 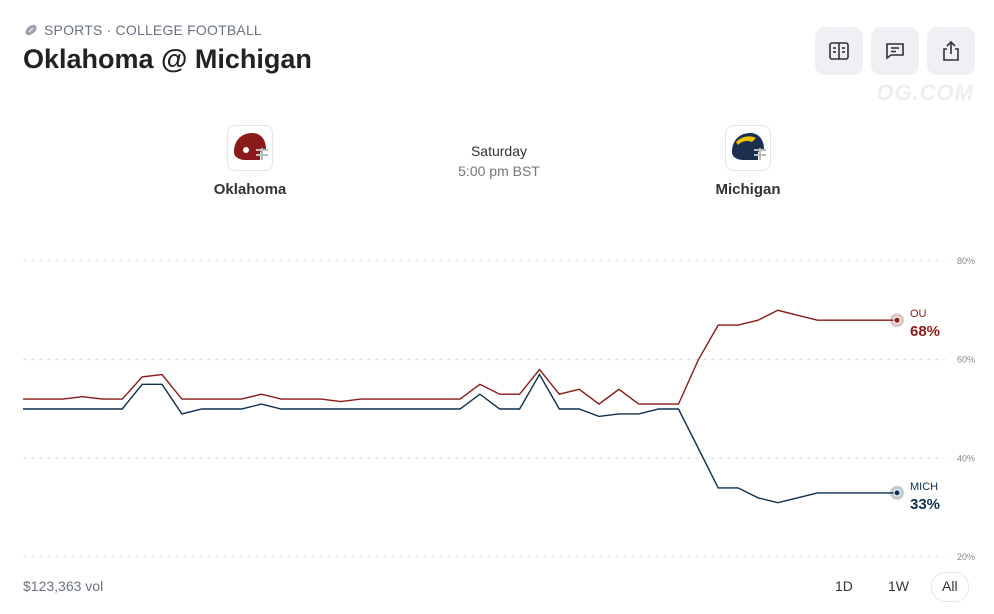 What do you see at coordinates (925, 331) in the screenshot?
I see `end-label: 68%` at bounding box center [925, 331].